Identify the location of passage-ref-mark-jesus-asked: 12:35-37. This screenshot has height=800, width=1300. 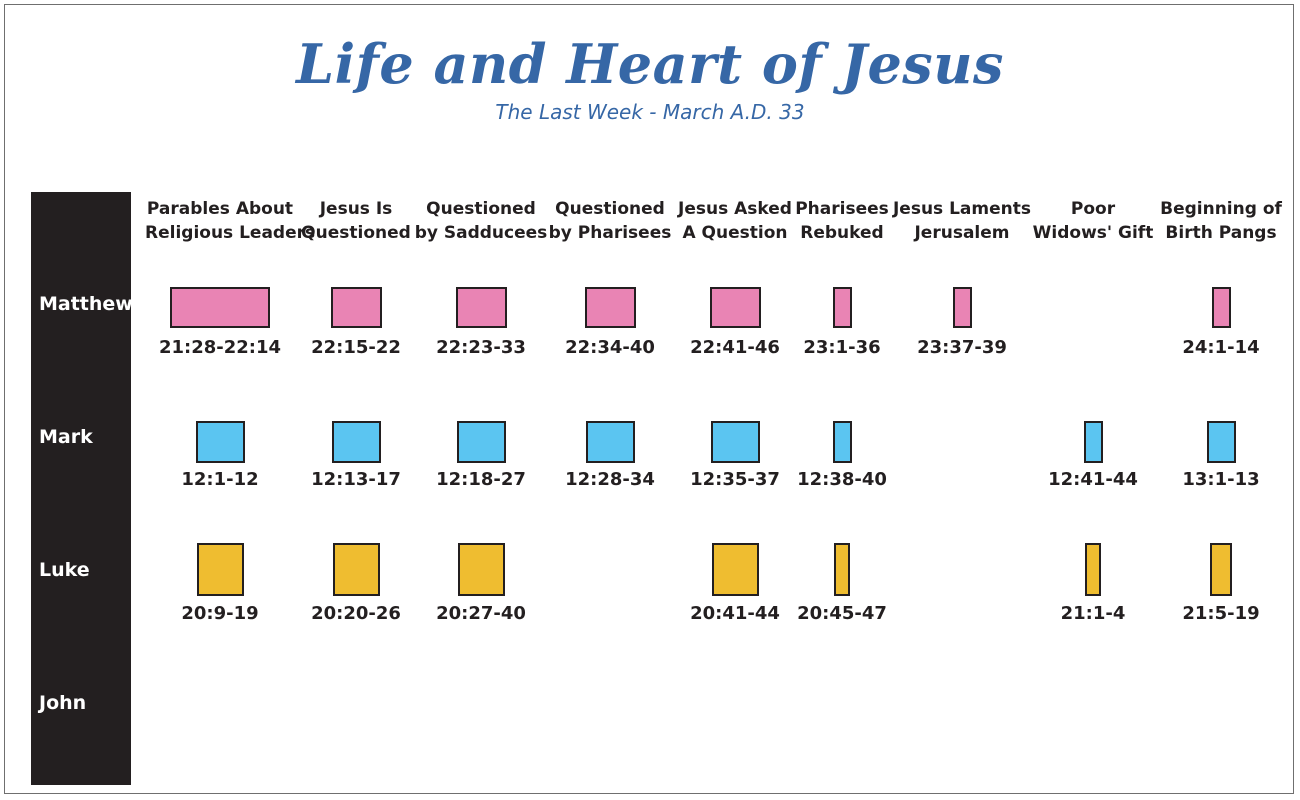
(735, 479).